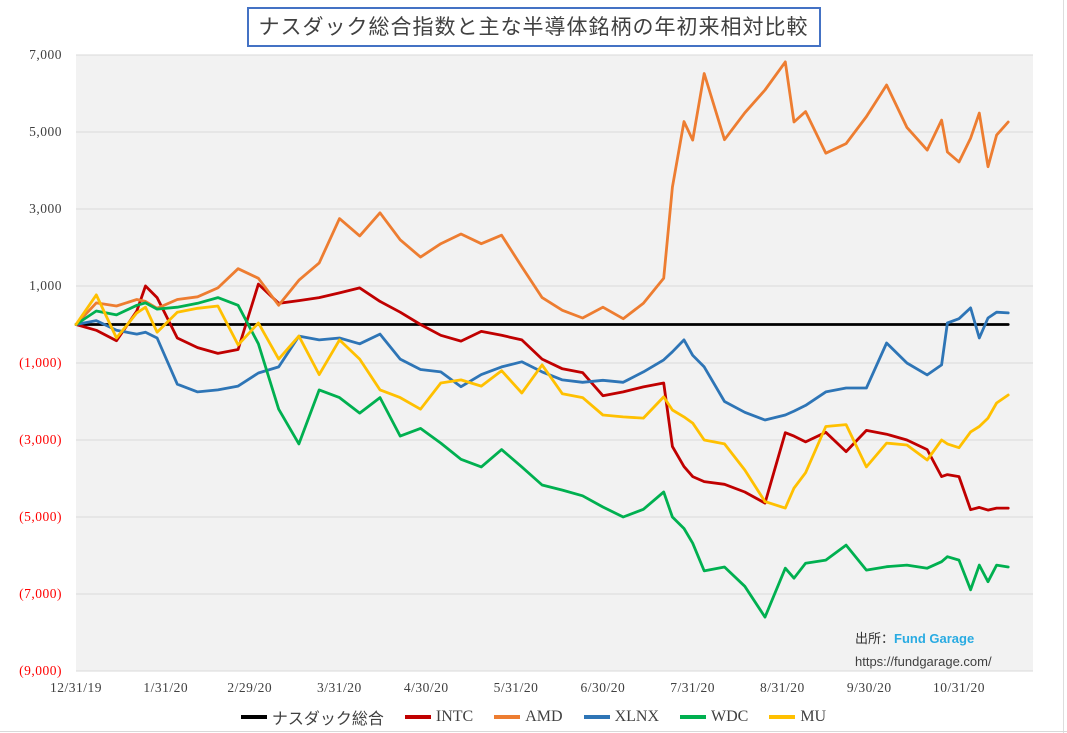 The width and height of the screenshot is (1067, 733). I want to click on source-note: 出所：Fund Garage https://fundgarage.com/, so click(923, 650).